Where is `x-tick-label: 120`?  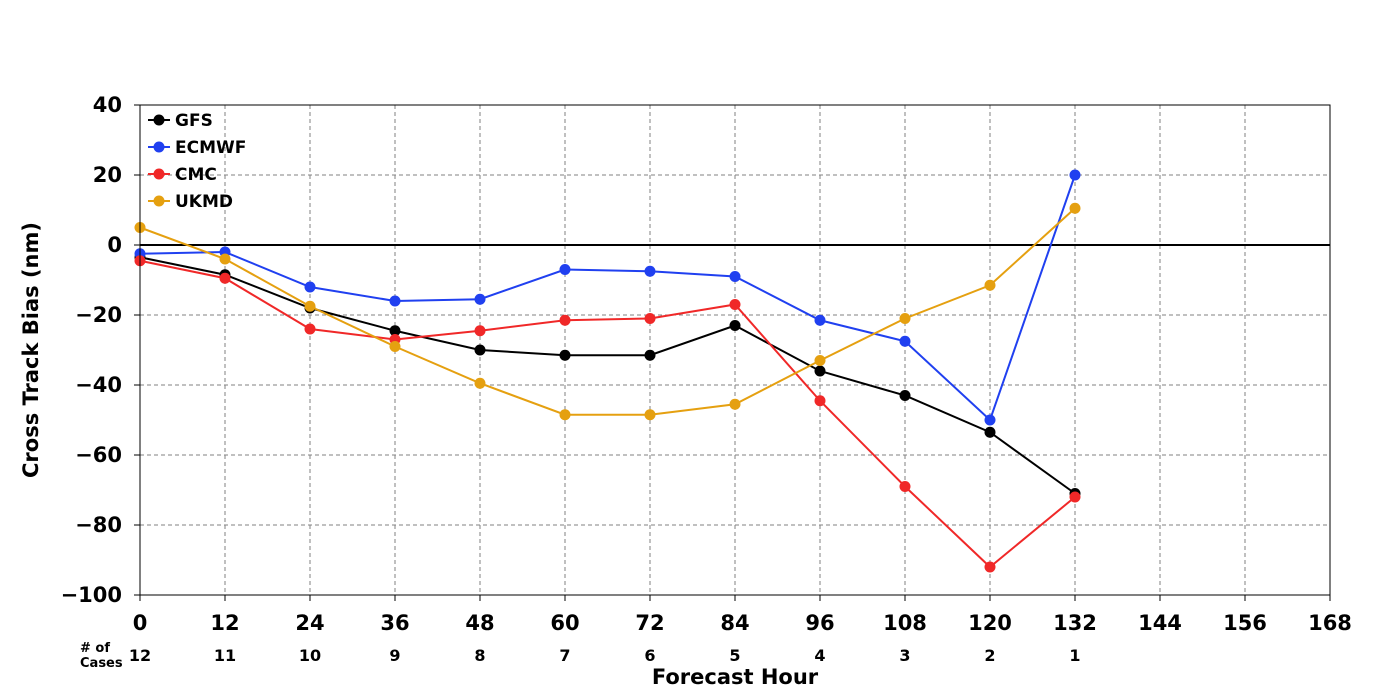 x-tick-label: 120 is located at coordinates (990, 623).